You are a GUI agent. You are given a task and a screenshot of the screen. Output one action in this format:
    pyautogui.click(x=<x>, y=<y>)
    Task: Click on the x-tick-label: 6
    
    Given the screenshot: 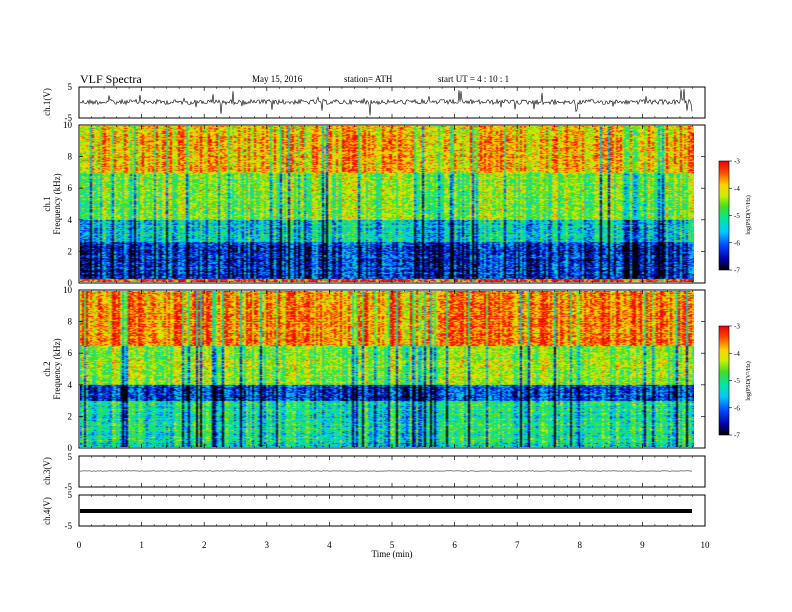 What is the action you would take?
    pyautogui.click(x=454, y=545)
    